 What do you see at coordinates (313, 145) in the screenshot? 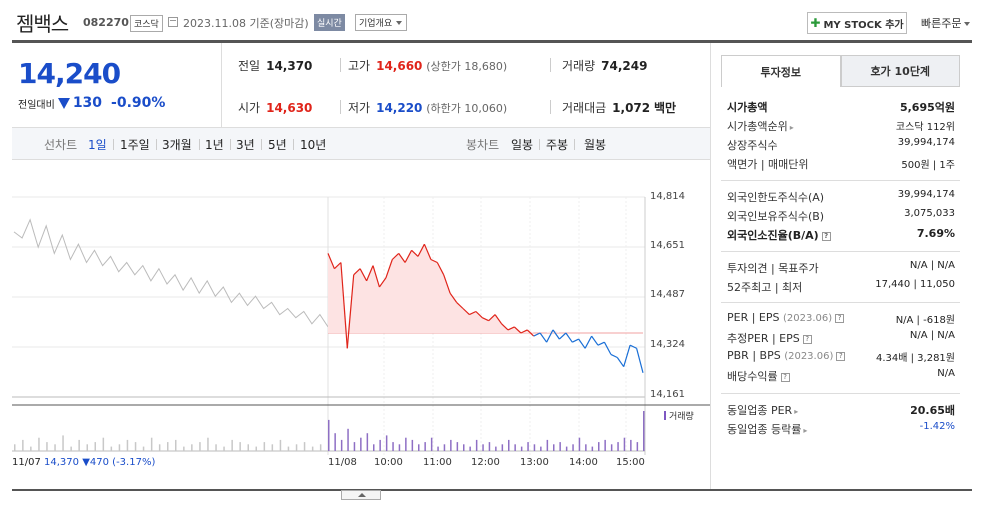
I see `period-10y: 10년` at bounding box center [313, 145].